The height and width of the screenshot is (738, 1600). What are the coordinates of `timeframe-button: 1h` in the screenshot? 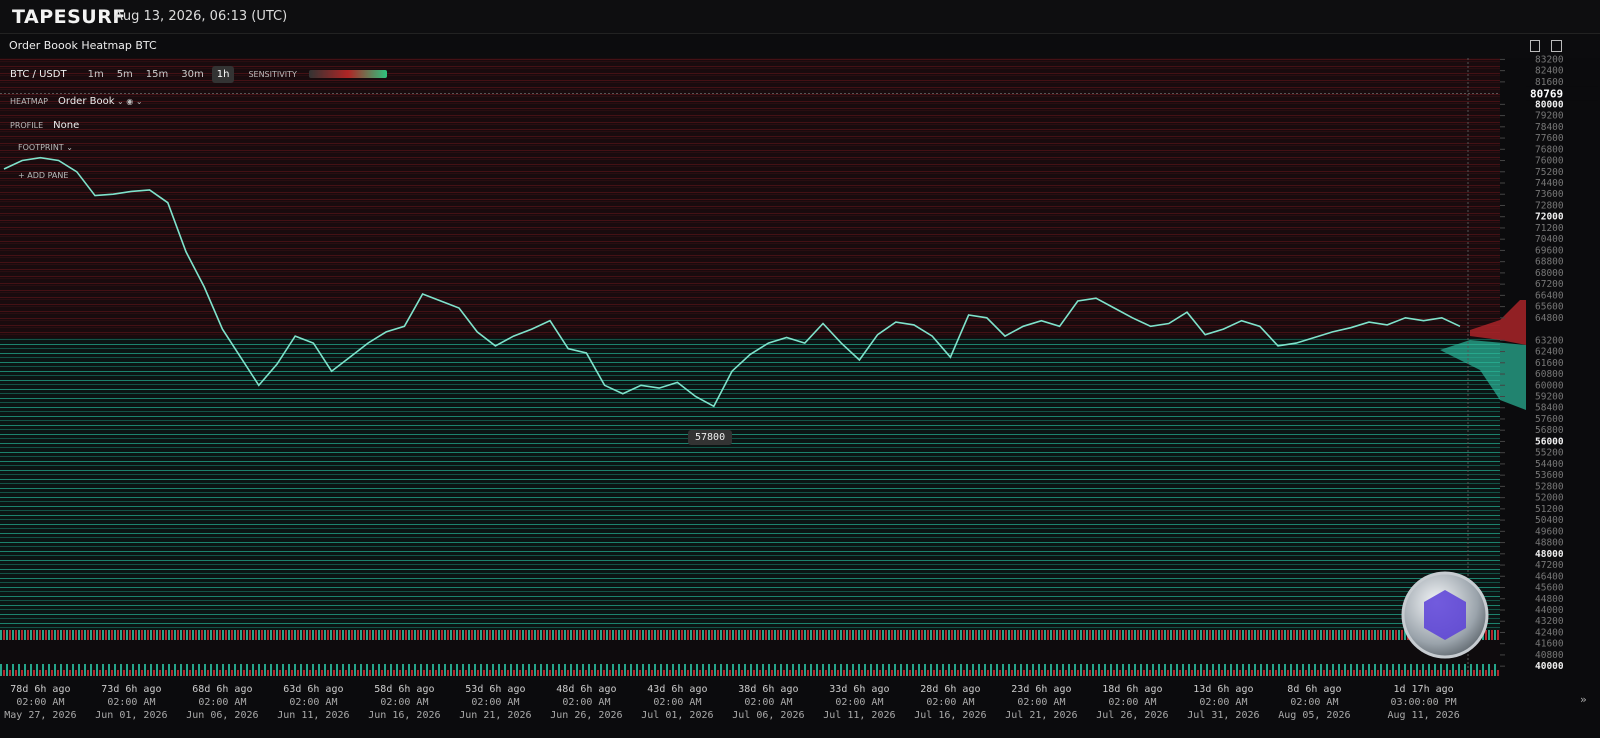 It's located at (223, 74).